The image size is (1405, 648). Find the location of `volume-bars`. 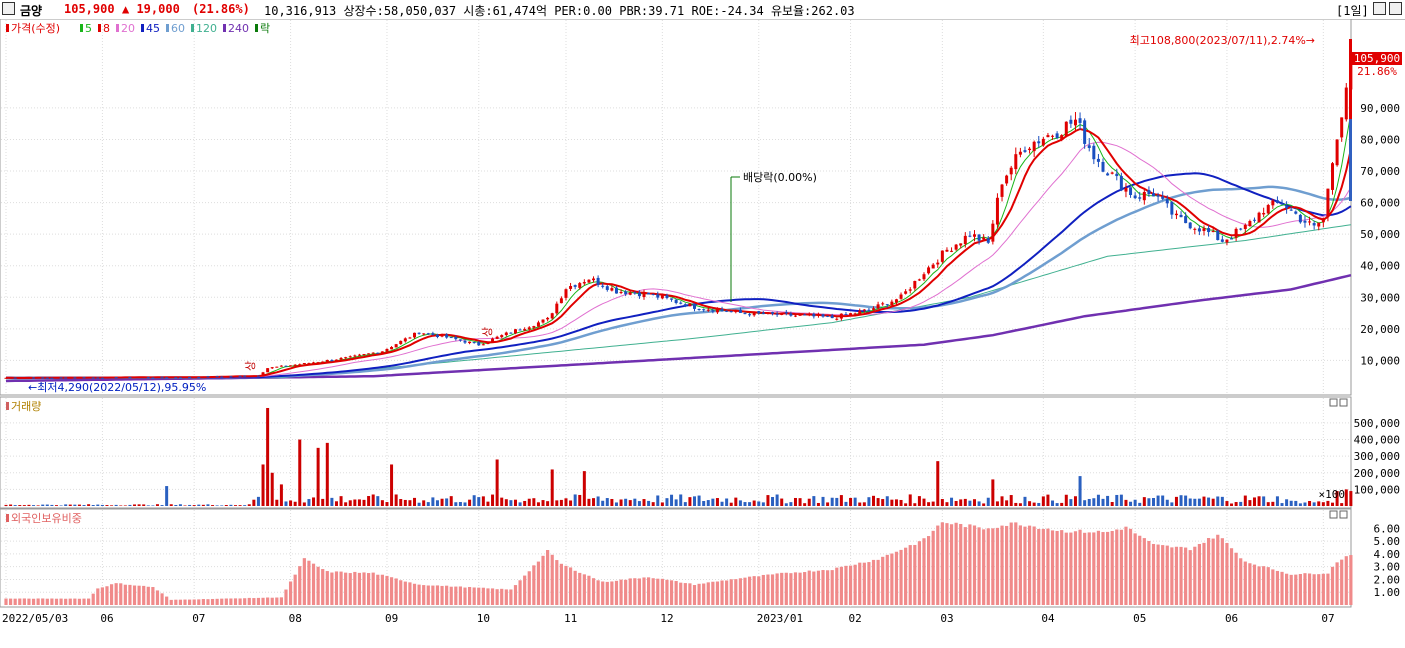

volume-bars is located at coordinates (678, 456).